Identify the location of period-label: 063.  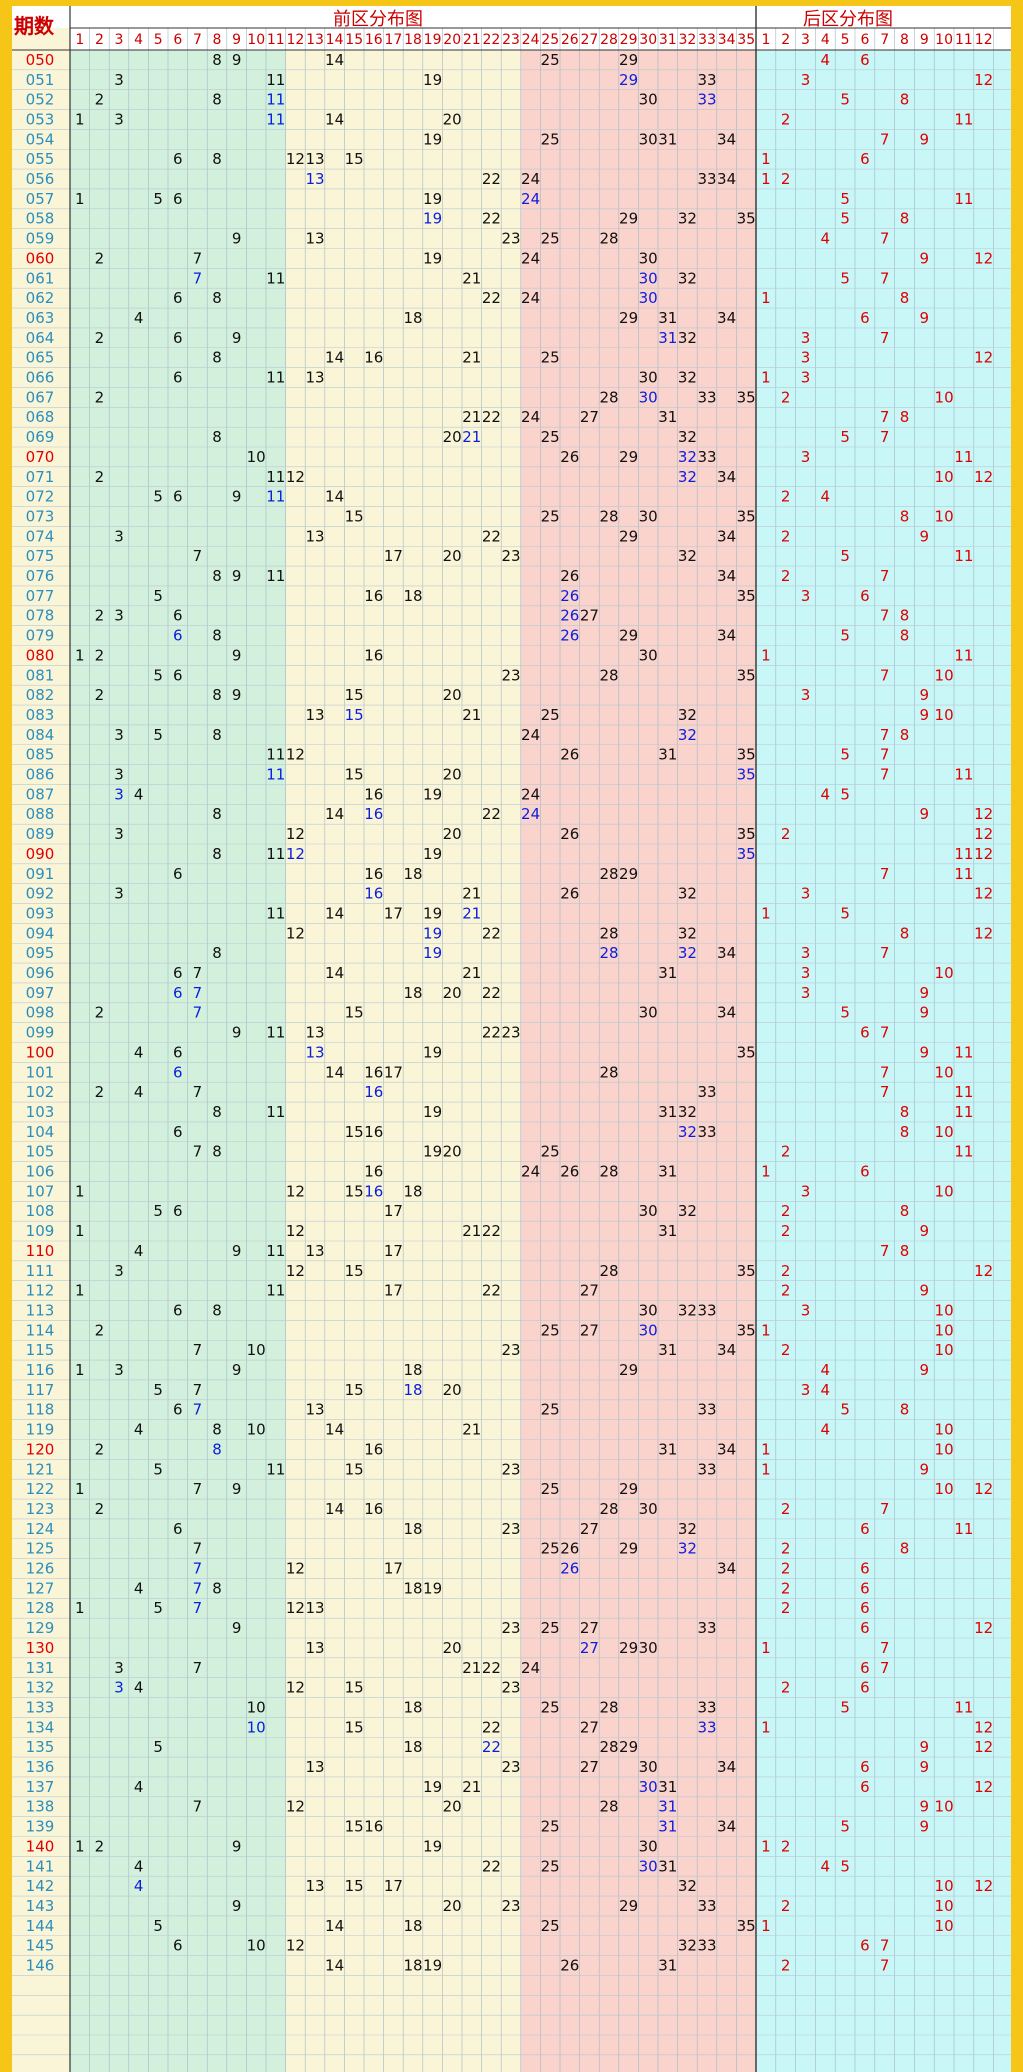
(40, 318).